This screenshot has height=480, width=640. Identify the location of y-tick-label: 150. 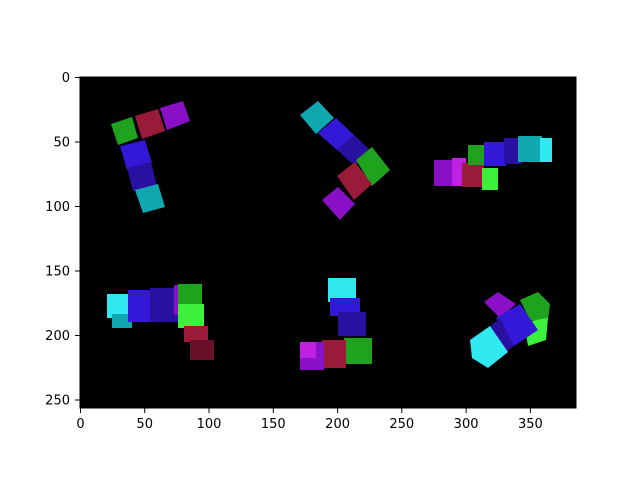
(57, 272).